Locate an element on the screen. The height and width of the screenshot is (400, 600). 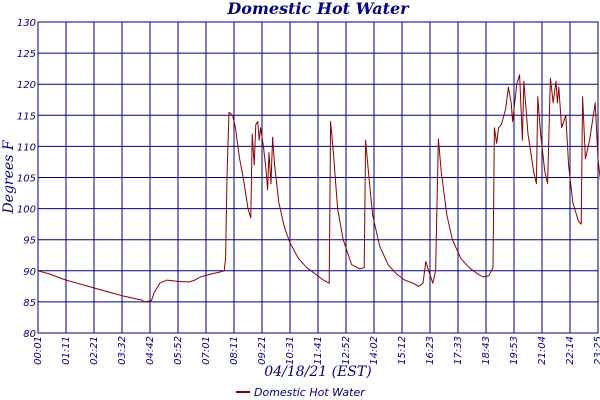
y-tick-label: 110 is located at coordinates (26, 147).